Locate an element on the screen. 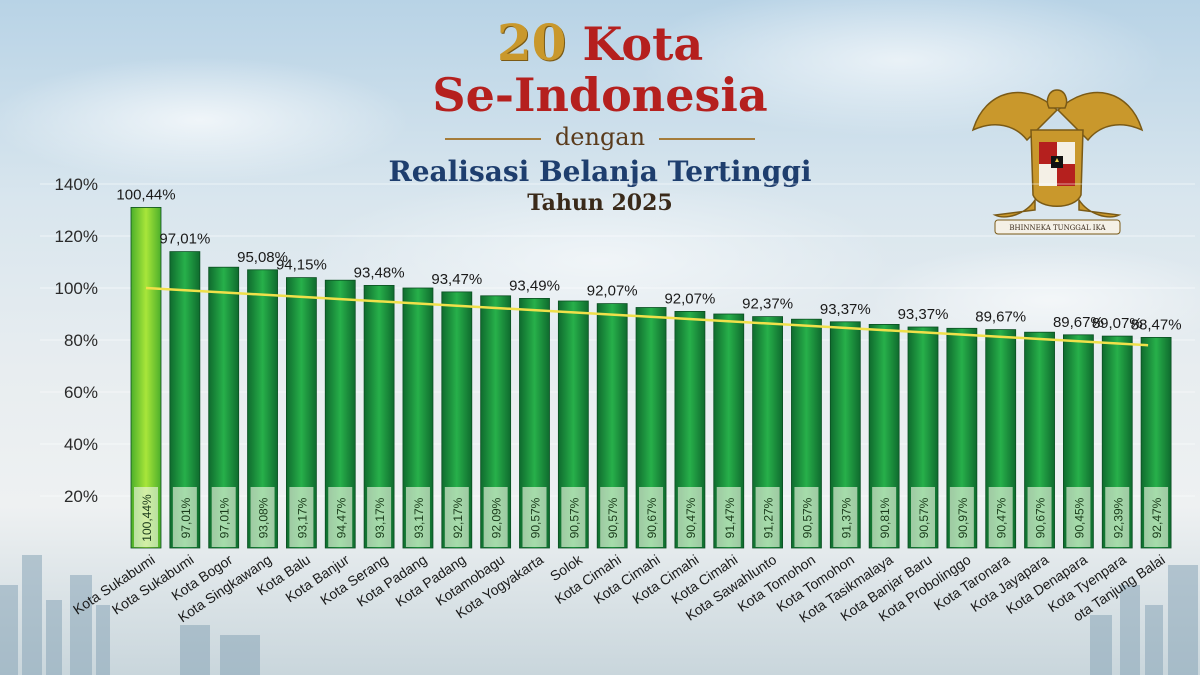 This screenshot has width=1200, height=675. bar-inner-label: 91,47% is located at coordinates (730, 517).